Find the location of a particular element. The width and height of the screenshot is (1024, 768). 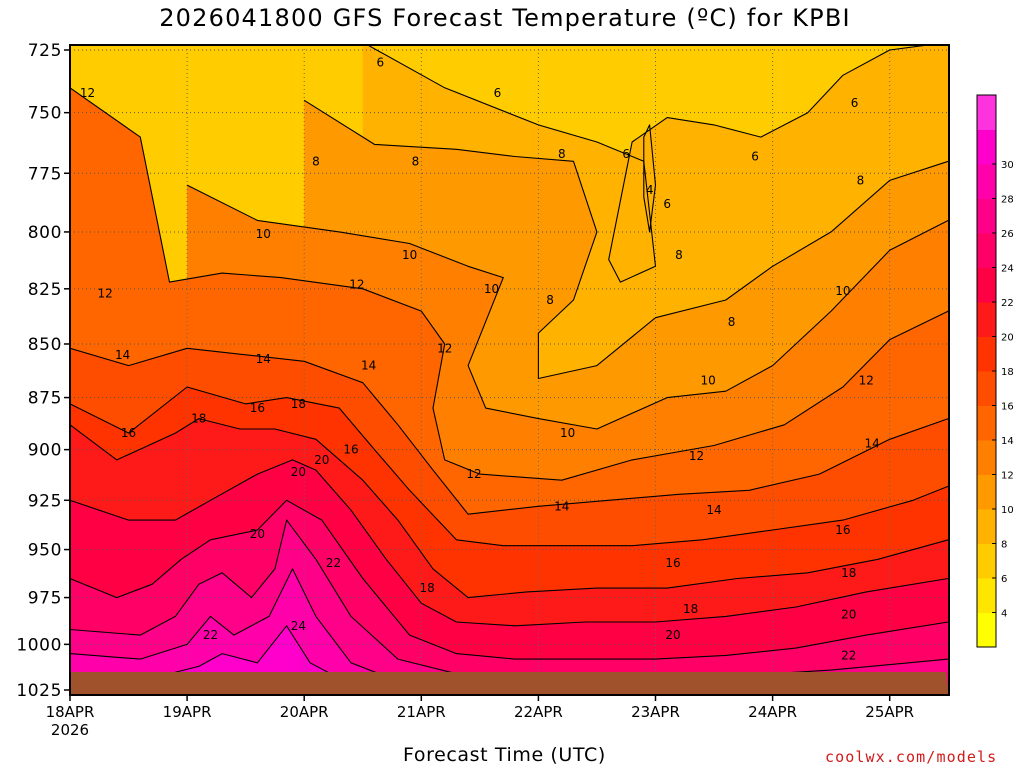

colorbar-label: 28 is located at coordinates (1007, 200).